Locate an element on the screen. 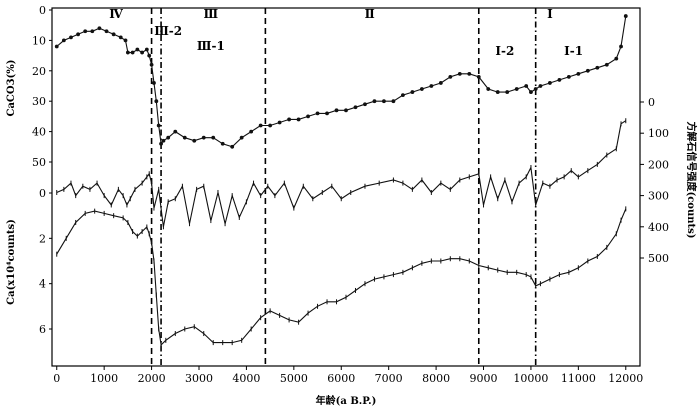 This screenshot has height=409, width=700. ca-tick-label-0: 0 is located at coordinates (42, 193).